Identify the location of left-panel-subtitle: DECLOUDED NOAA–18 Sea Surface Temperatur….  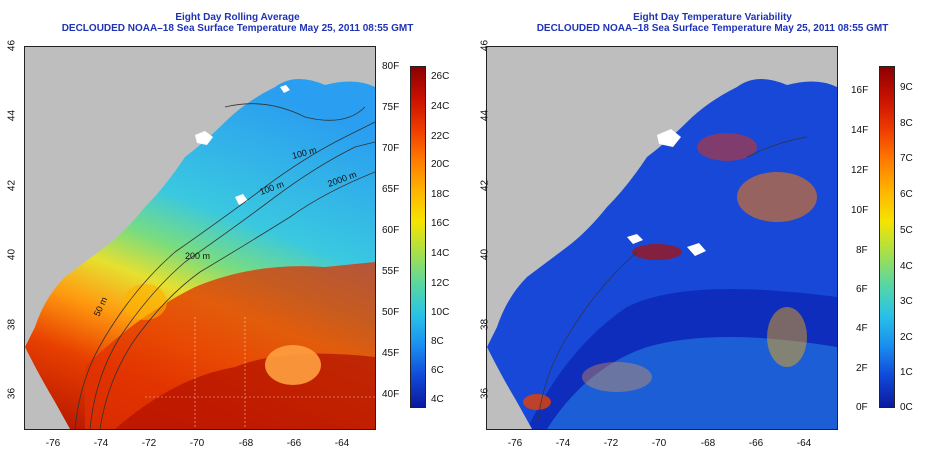
(237, 28).